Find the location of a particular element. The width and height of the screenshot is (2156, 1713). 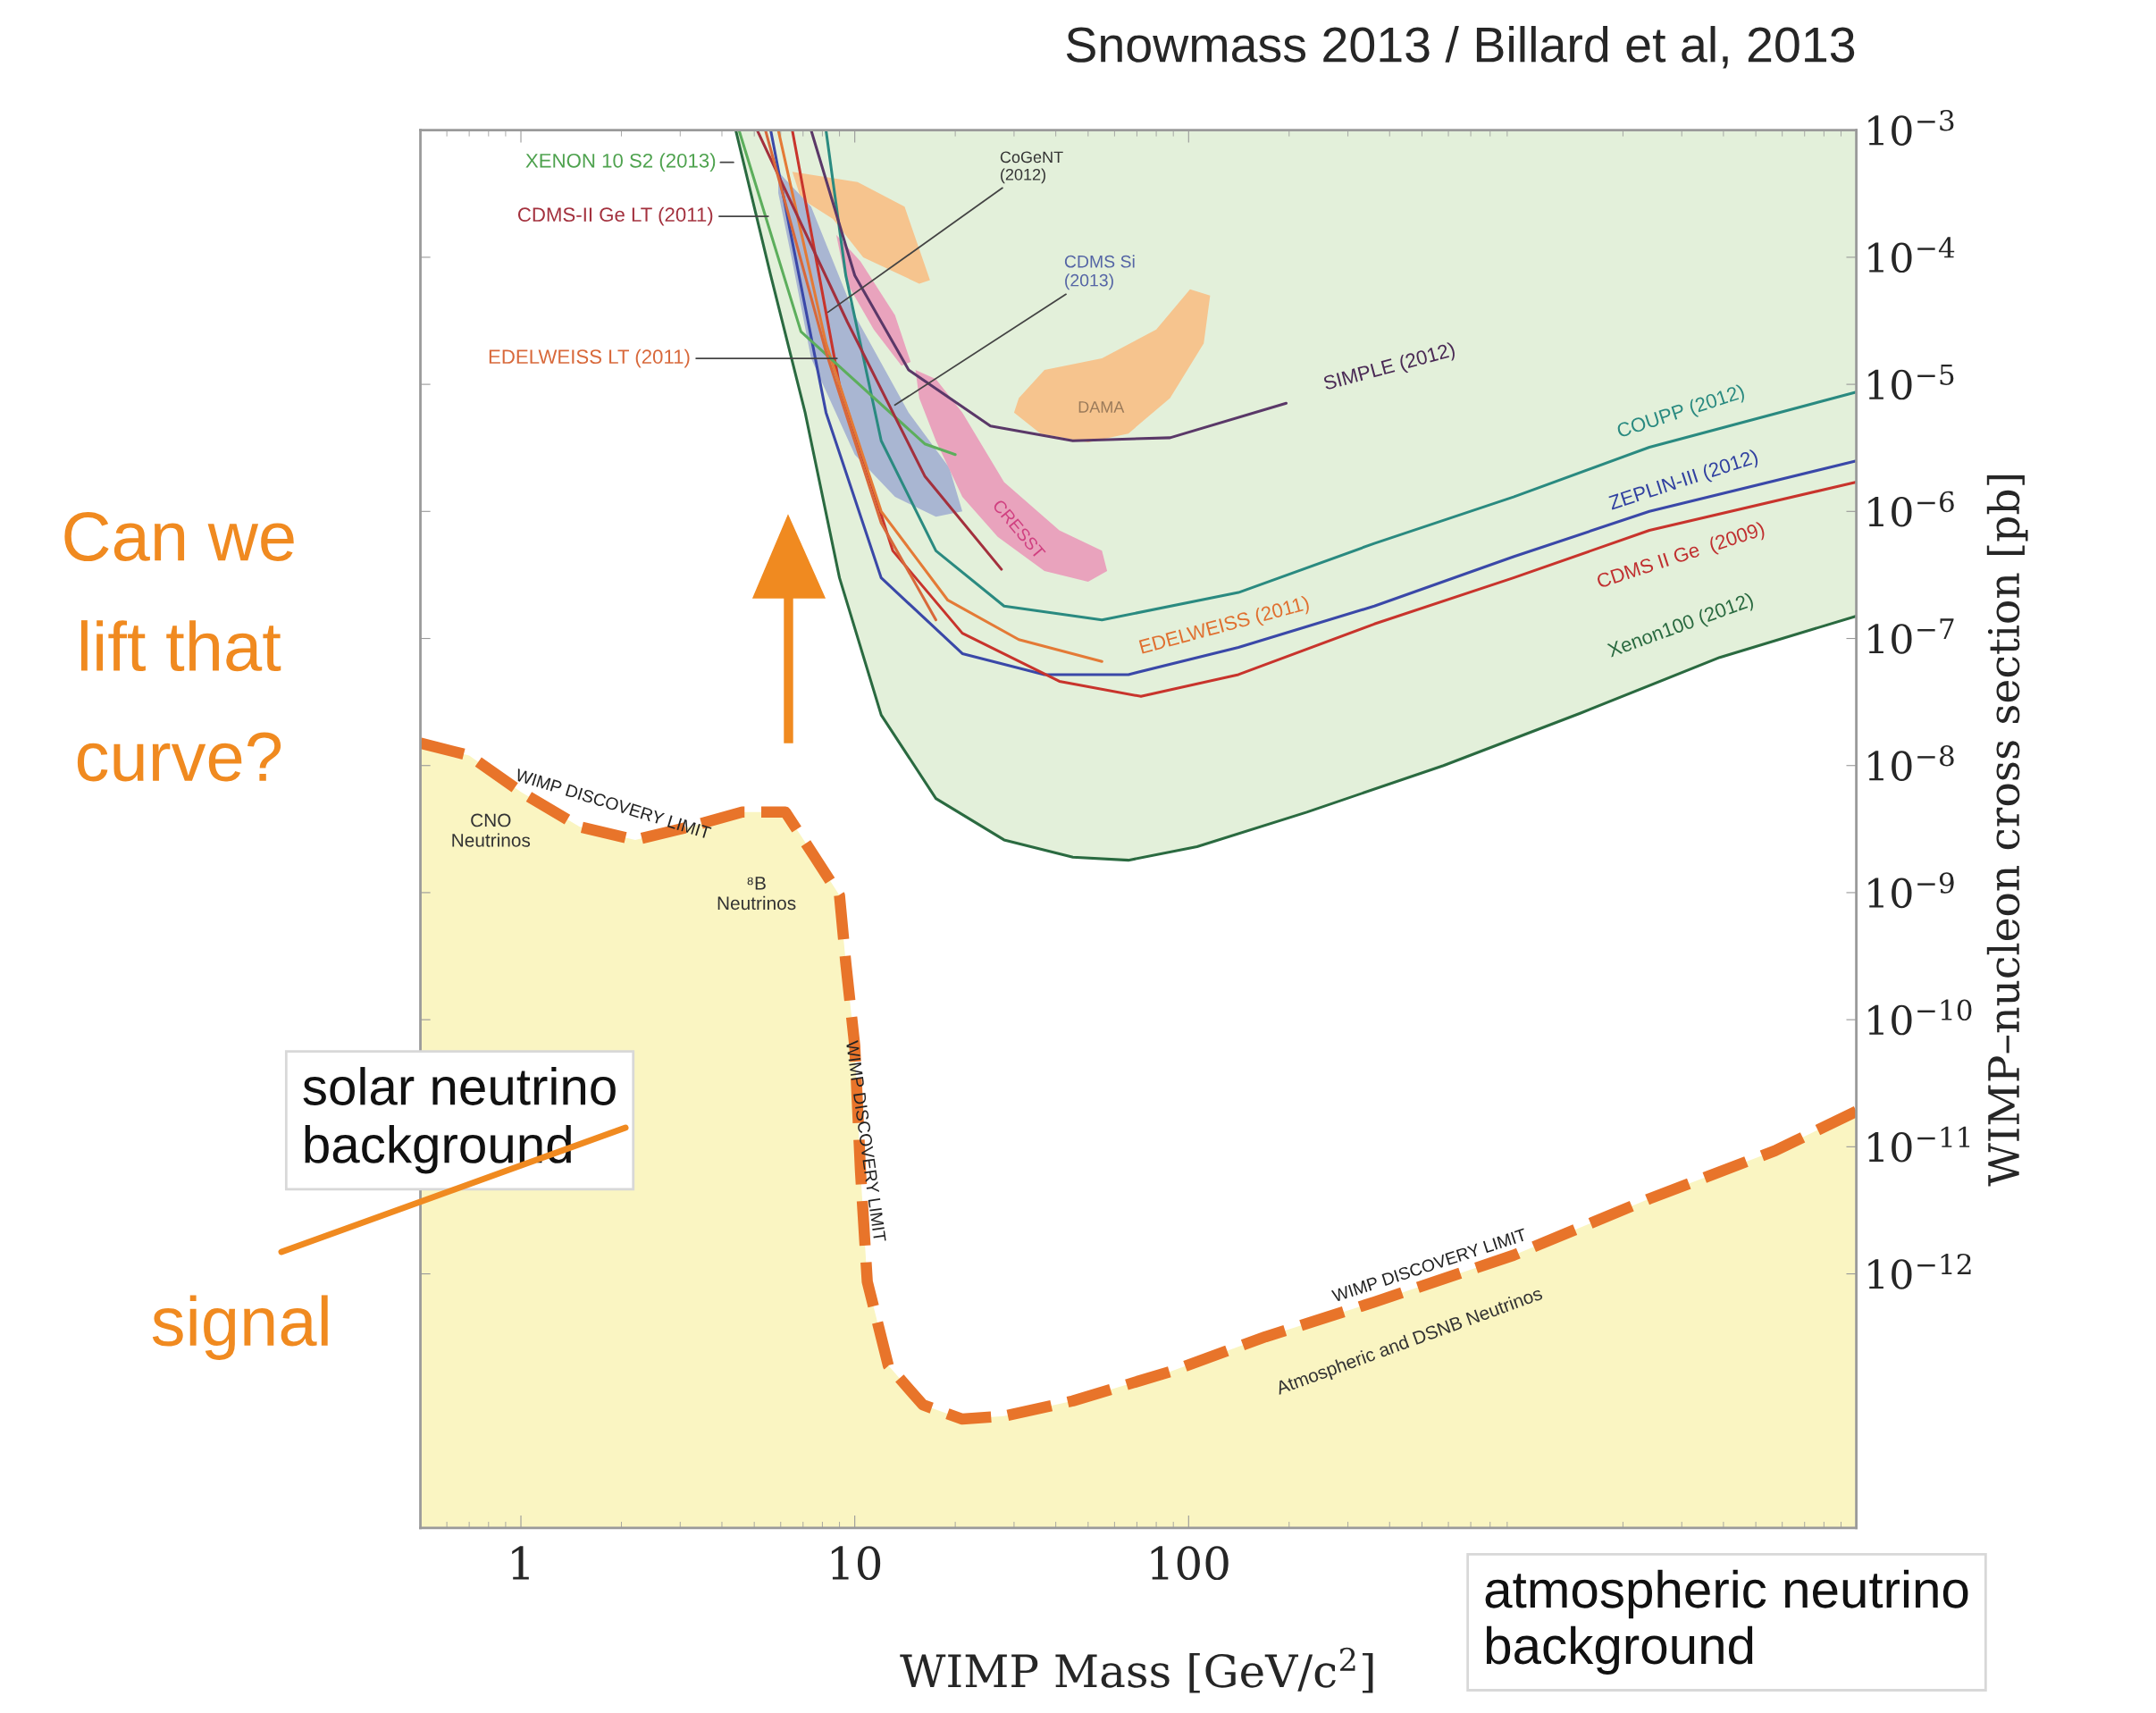

x-axis-title: WIMP Mass [GeV/c$^{2}$] is located at coordinates (1137, 1670).